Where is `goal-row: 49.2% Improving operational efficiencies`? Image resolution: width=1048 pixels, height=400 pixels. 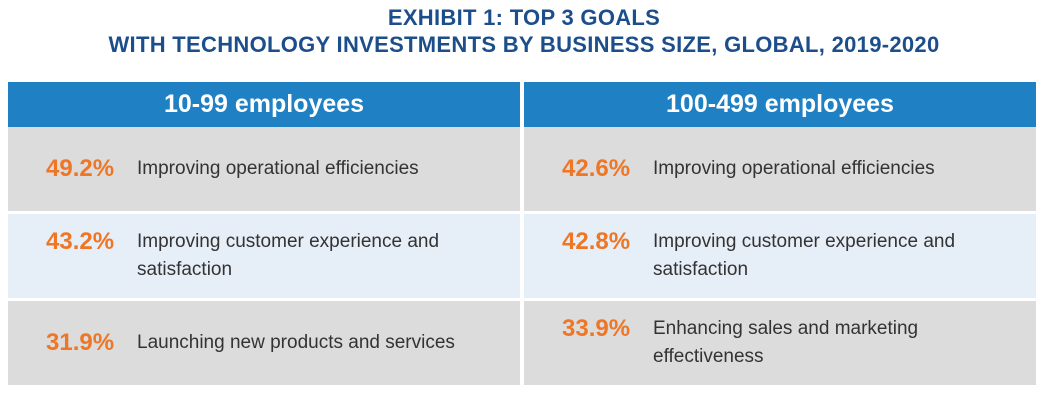
goal-row: 49.2% Improving operational efficiencies is located at coordinates (264, 169).